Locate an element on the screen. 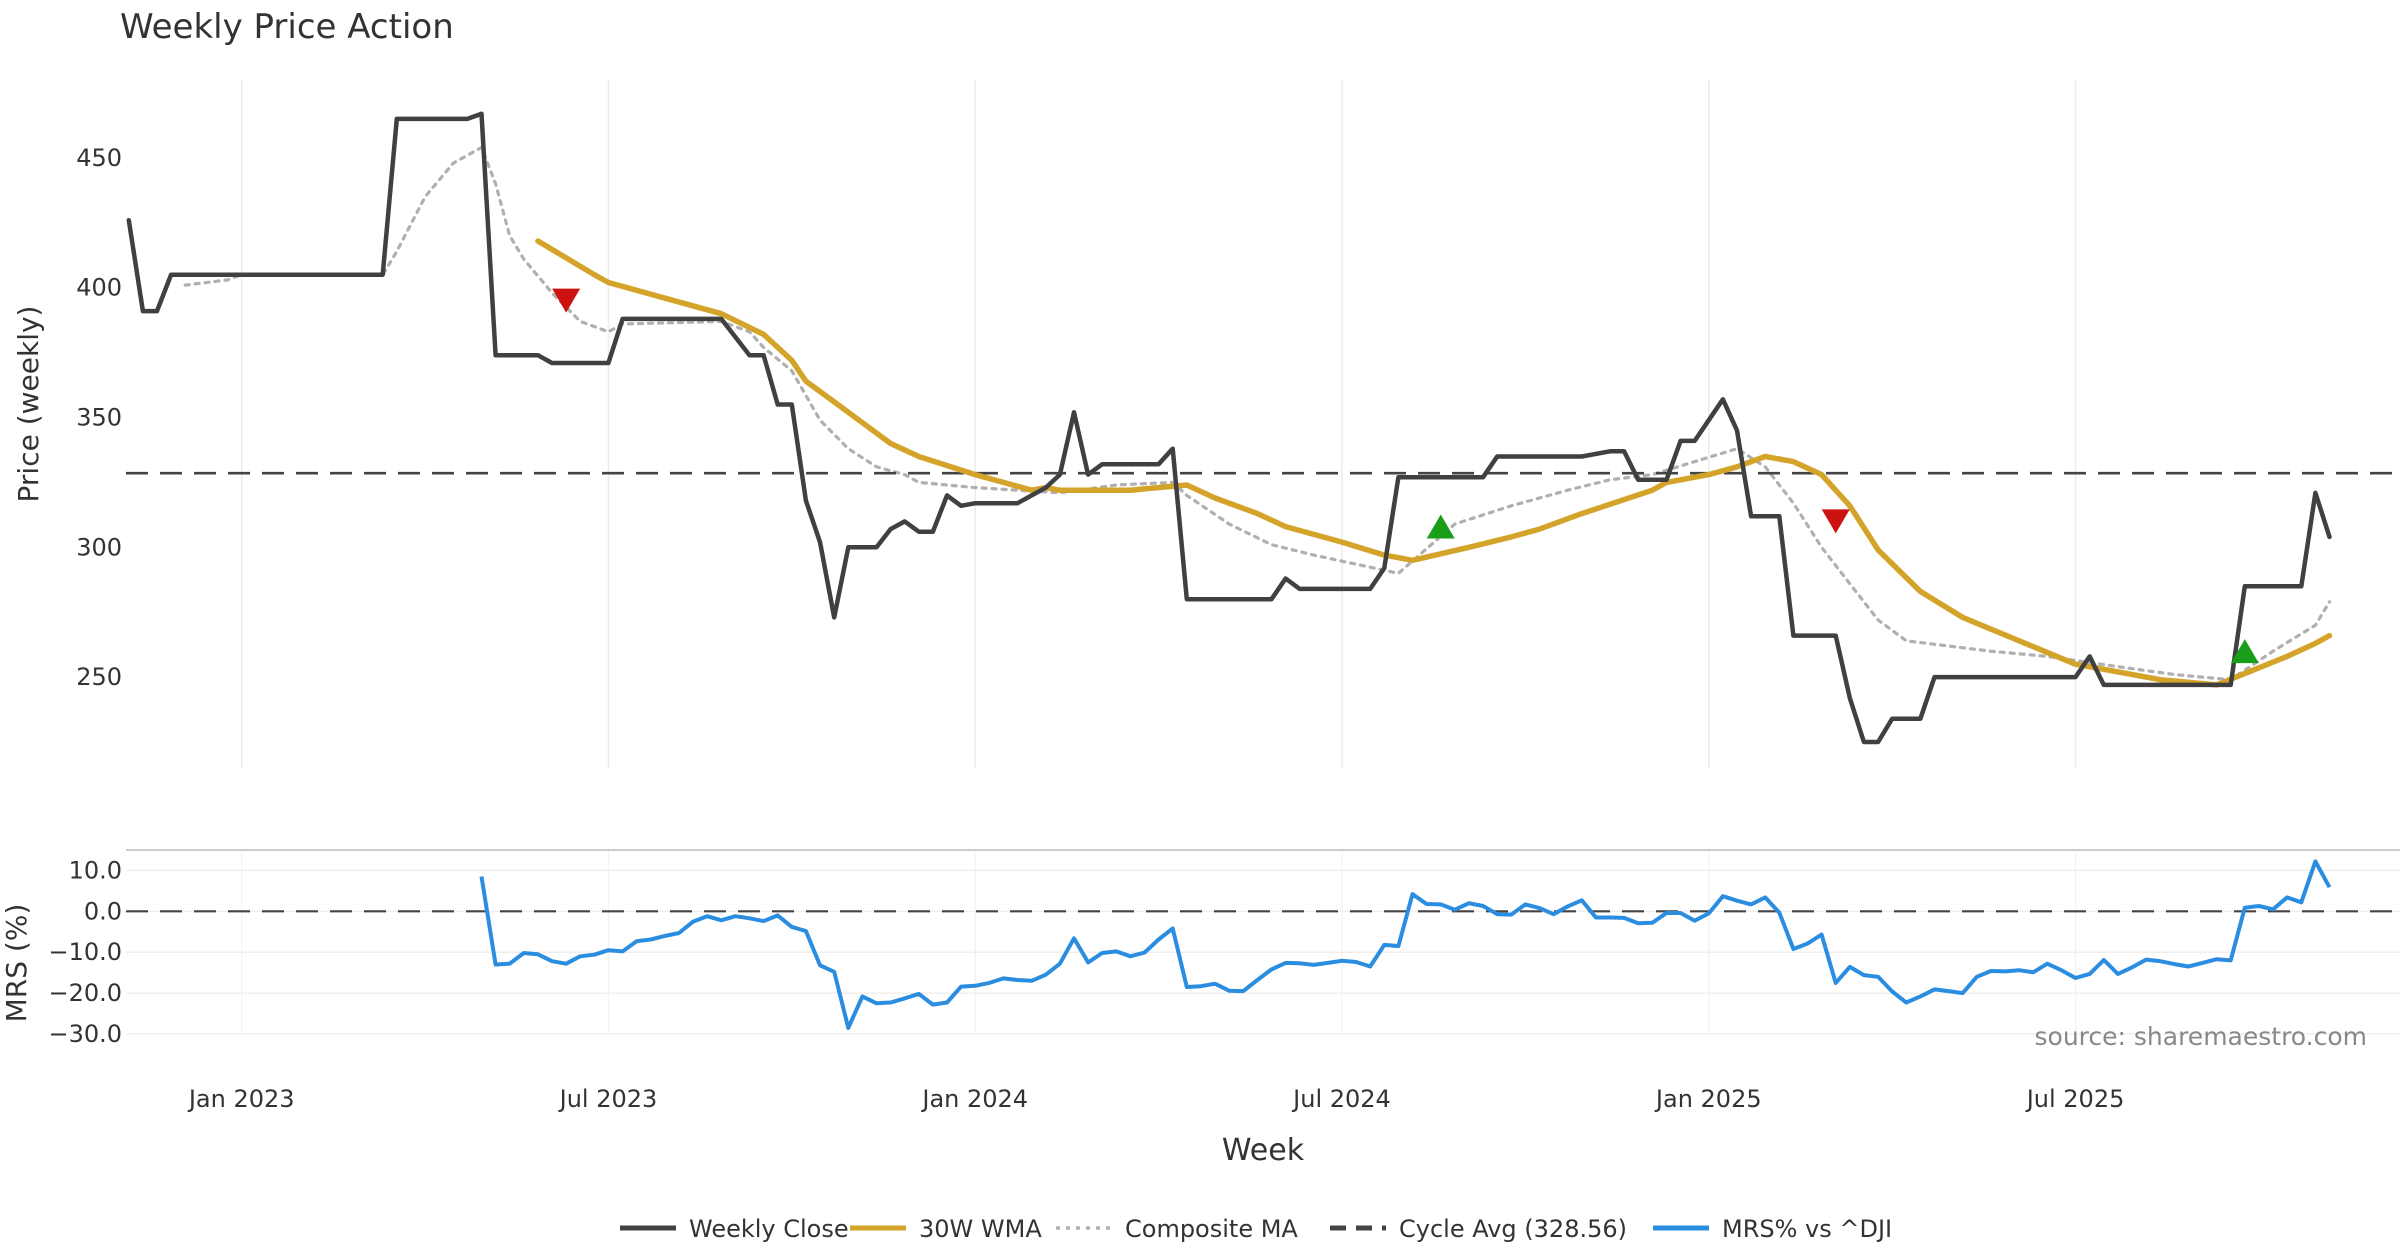 The image size is (2400, 1260). mrs-y-ticks: 10.0 0.0 −10.0 −20.0 −30.0 is located at coordinates (85, 952).